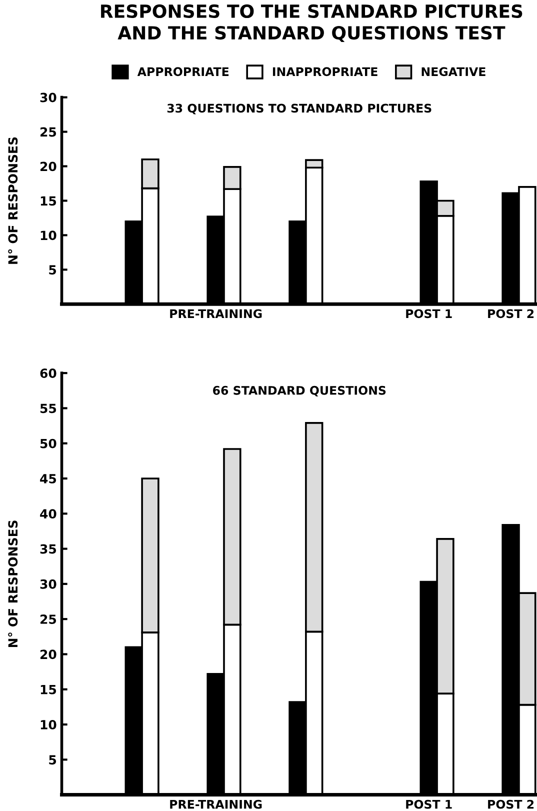  I want to click on y-tick-label: 45, so click(48, 479).